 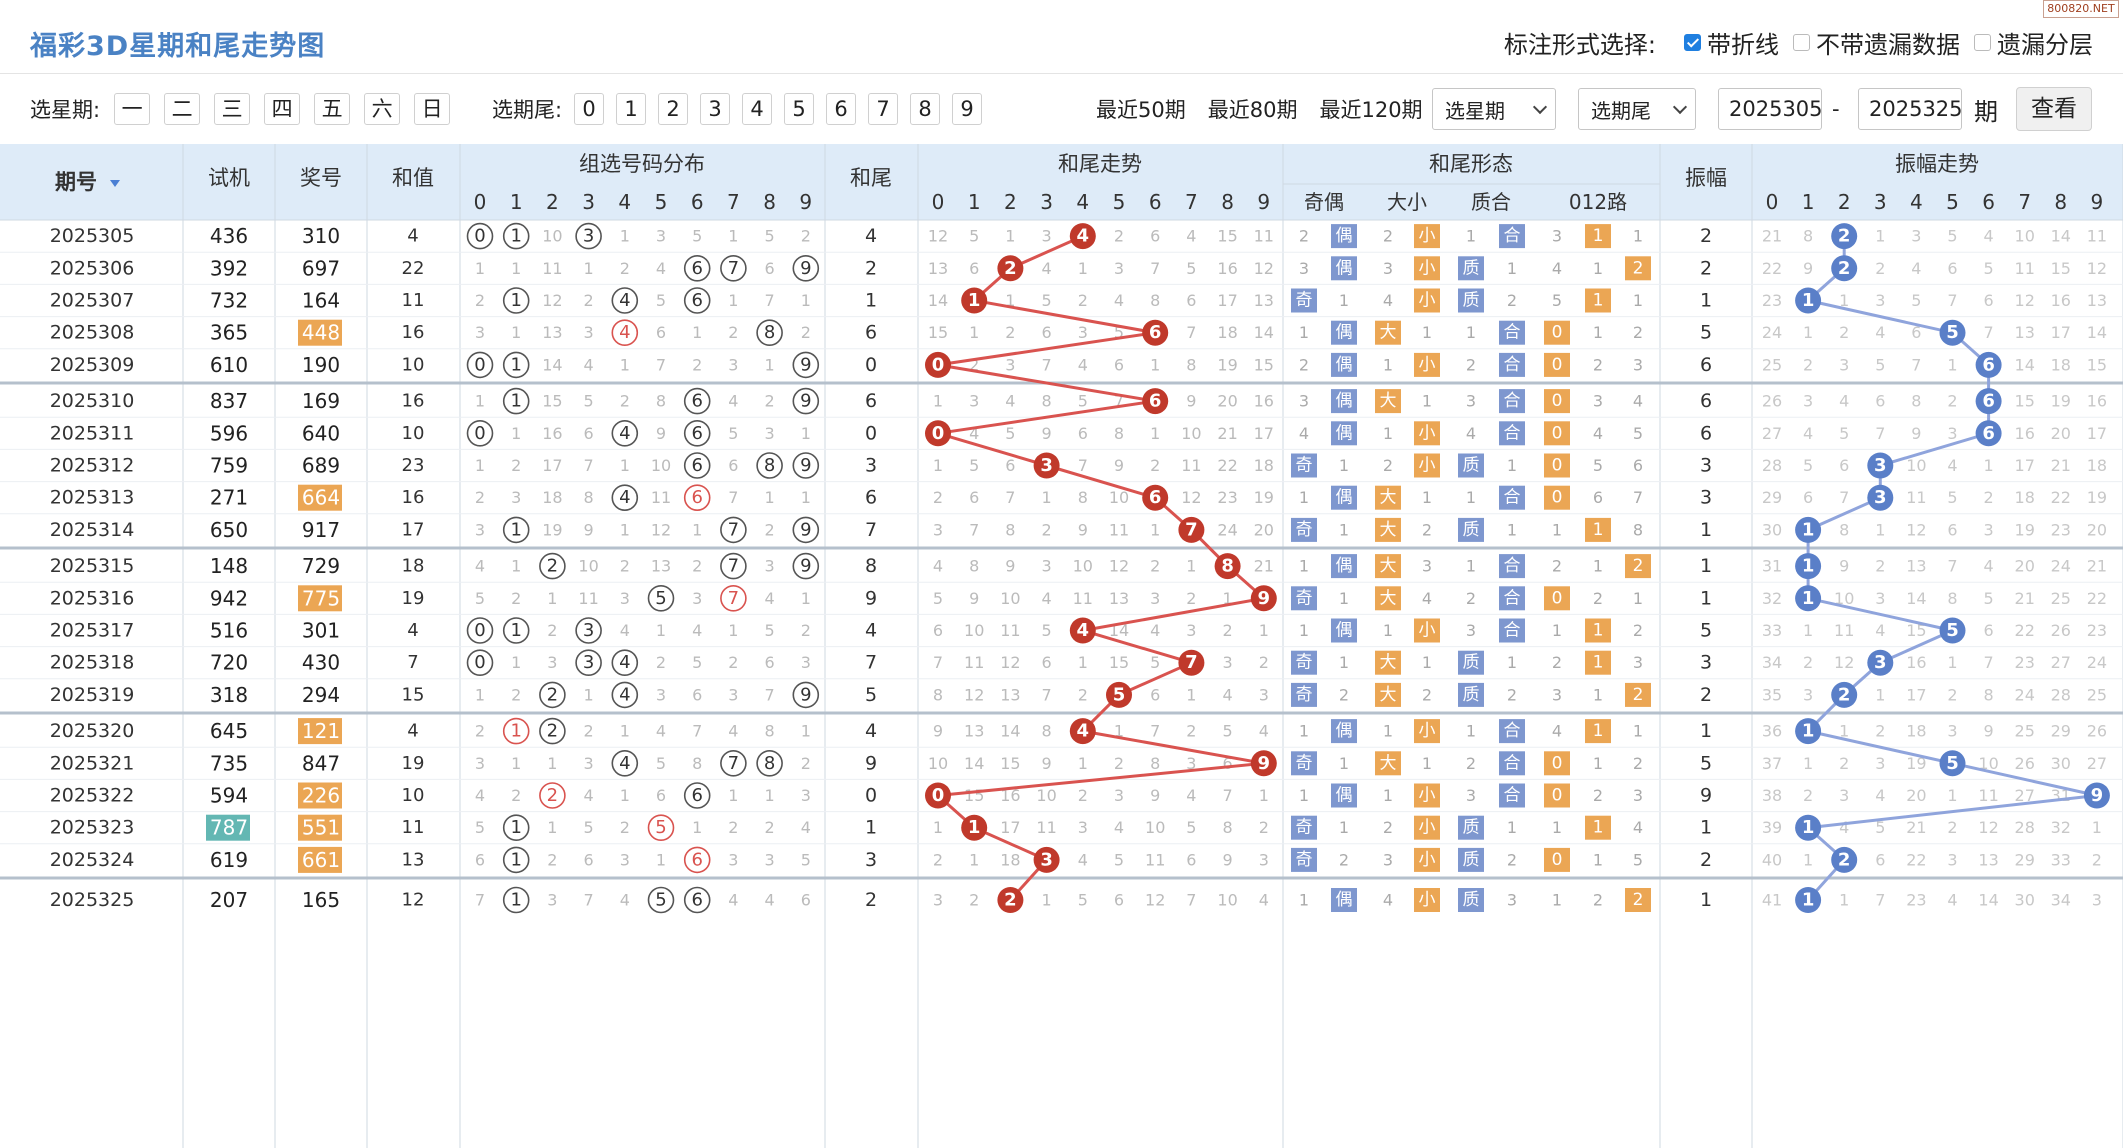 What do you see at coordinates (1427, 466) in the screenshot?
I see `big-small-tag-text: 小` at bounding box center [1427, 466].